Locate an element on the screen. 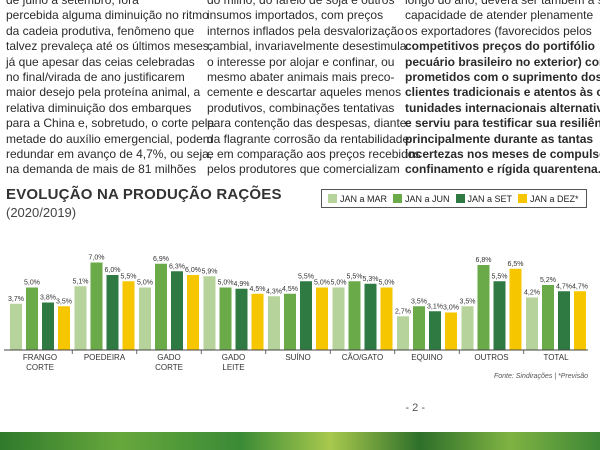  category-label: CÃO/GATO is located at coordinates (363, 357).